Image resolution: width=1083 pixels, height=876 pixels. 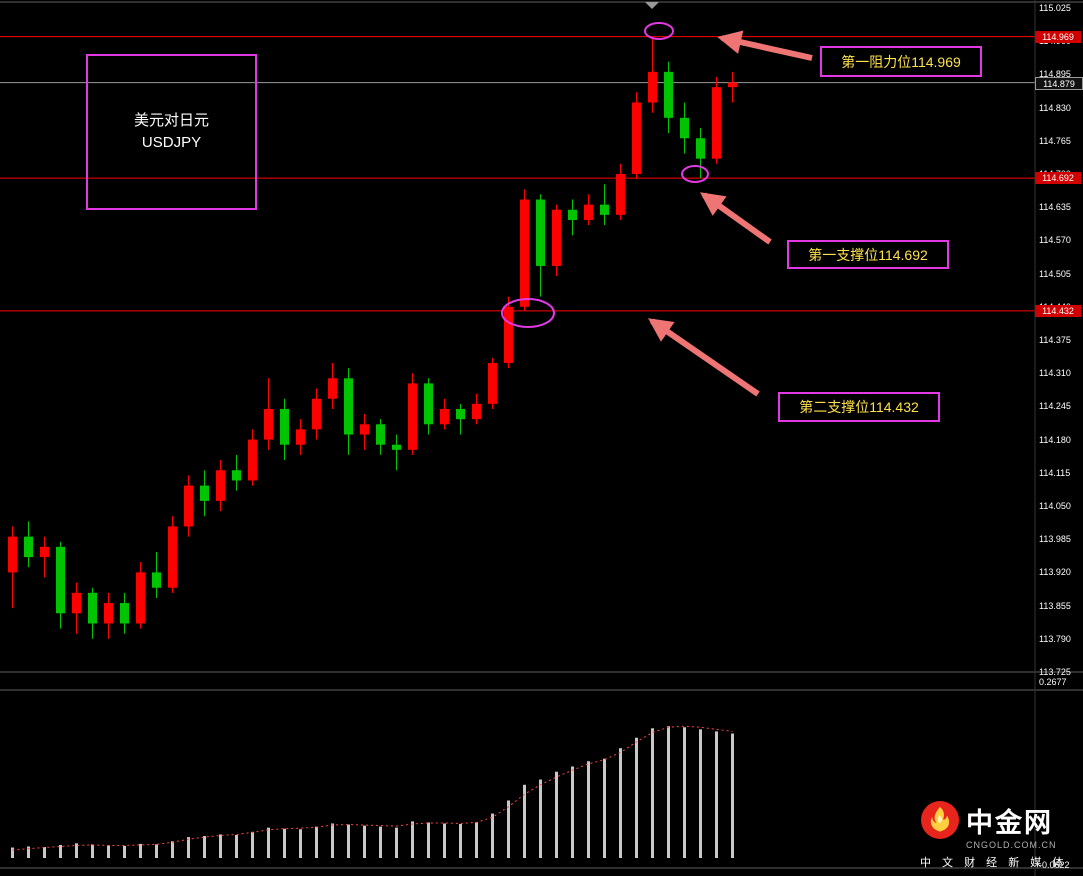 I want to click on symbol-label-box: 美元对日元 USDJPY, so click(x=171, y=132).